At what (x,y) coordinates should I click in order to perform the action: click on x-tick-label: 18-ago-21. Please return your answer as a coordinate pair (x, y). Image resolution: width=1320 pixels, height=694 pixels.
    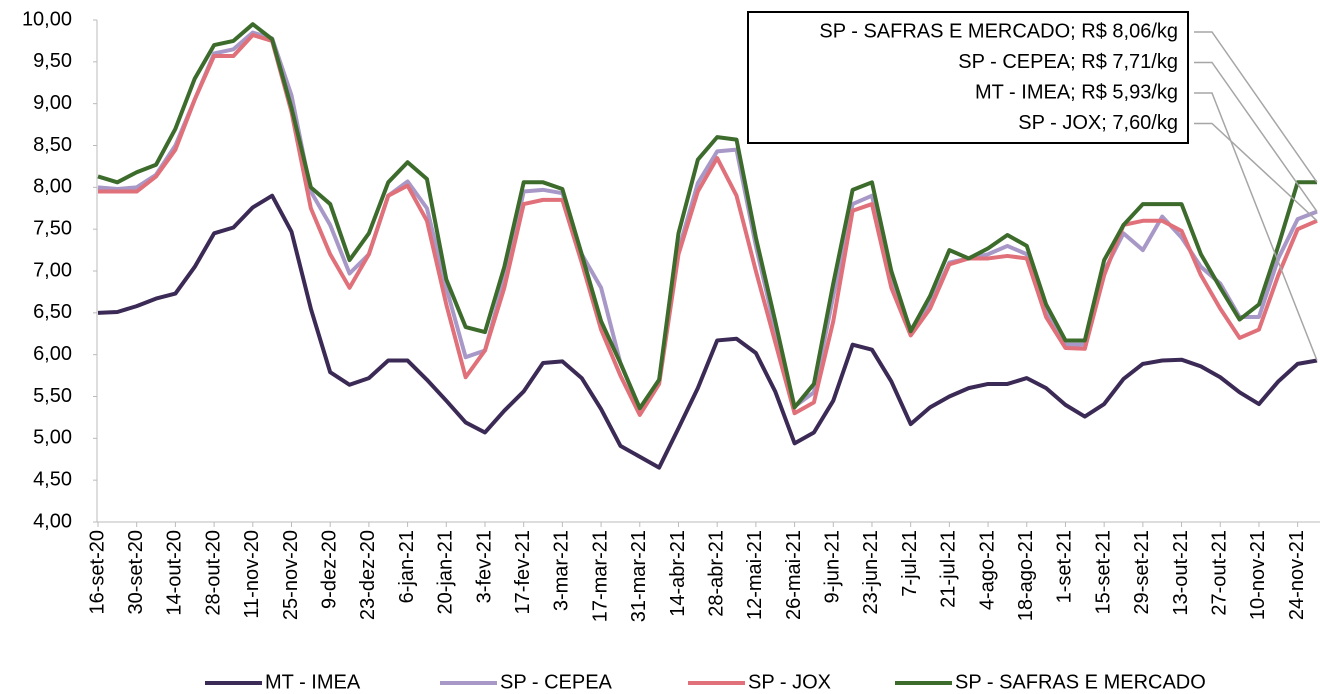
    Looking at the image, I should click on (1026, 575).